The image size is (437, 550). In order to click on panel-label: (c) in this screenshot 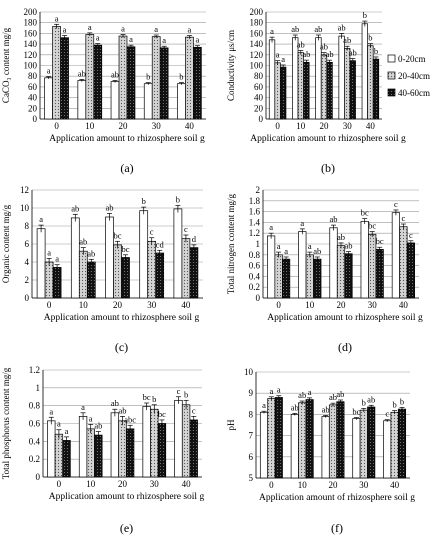, I will do `click(121, 347)`.